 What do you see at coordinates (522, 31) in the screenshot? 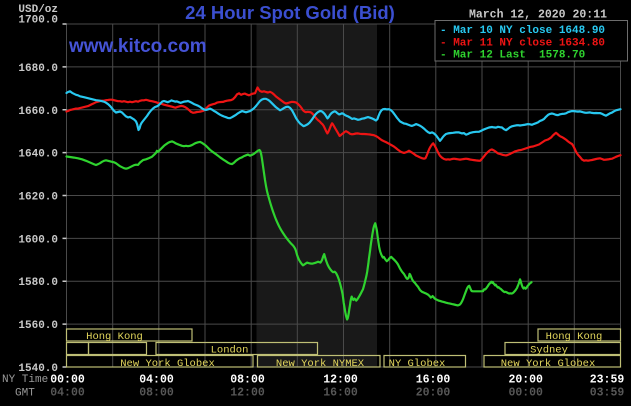
I see `svg-text: - Mar 10 NY close 1648.90` at bounding box center [522, 31].